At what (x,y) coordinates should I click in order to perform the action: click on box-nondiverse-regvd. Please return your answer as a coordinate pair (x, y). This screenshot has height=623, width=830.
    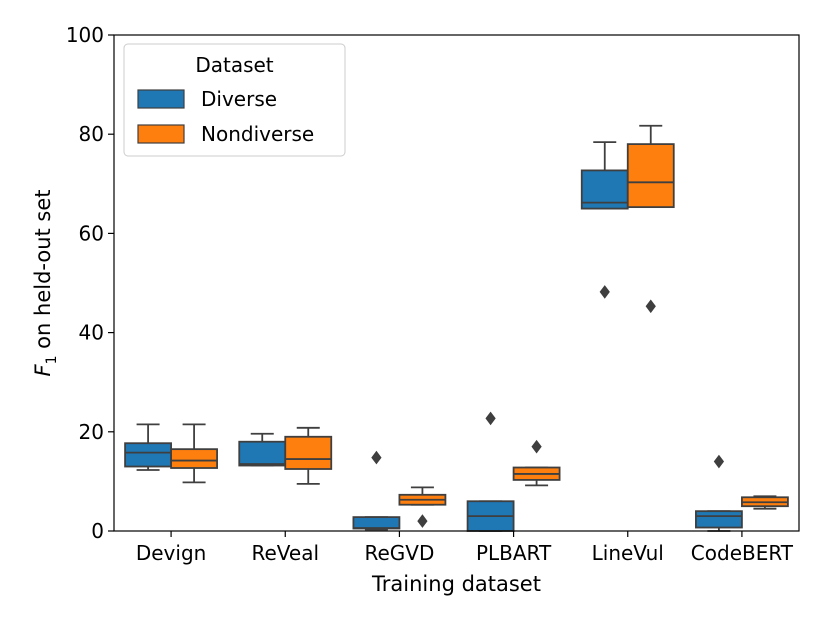
    Looking at the image, I should click on (422, 507).